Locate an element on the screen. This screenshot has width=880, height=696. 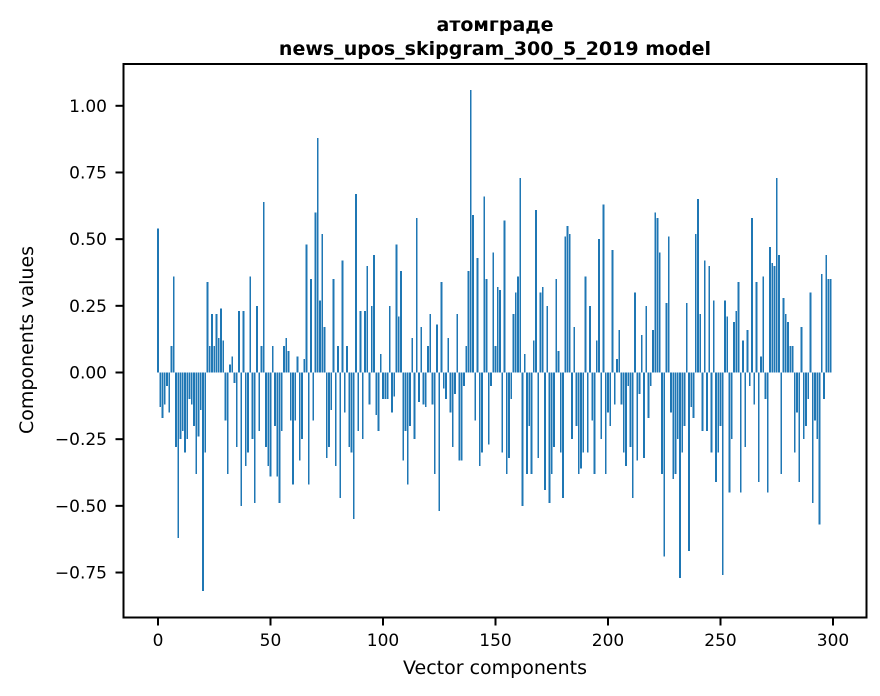
y-tick-label: 0.75 is located at coordinates (88, 173).